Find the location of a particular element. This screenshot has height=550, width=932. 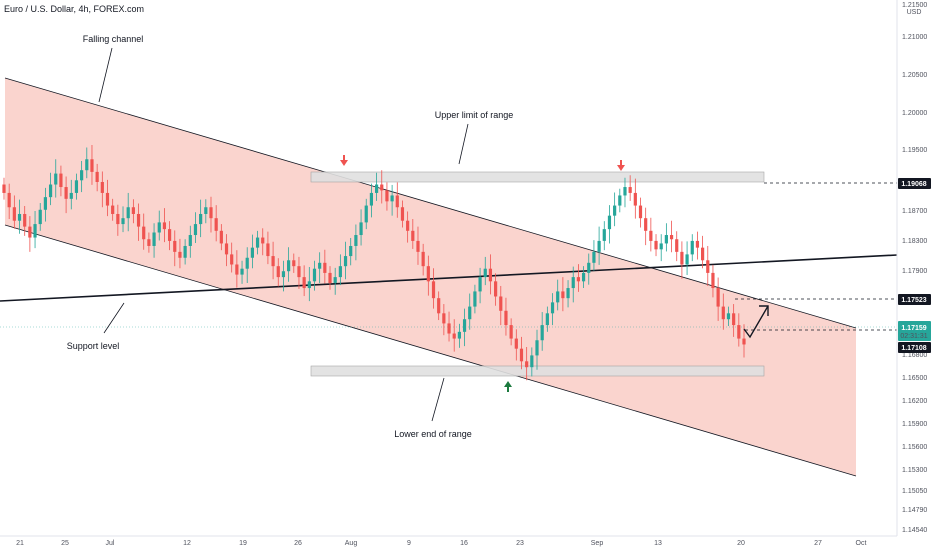

y-tick-label: 1.17900 is located at coordinates (914, 271).